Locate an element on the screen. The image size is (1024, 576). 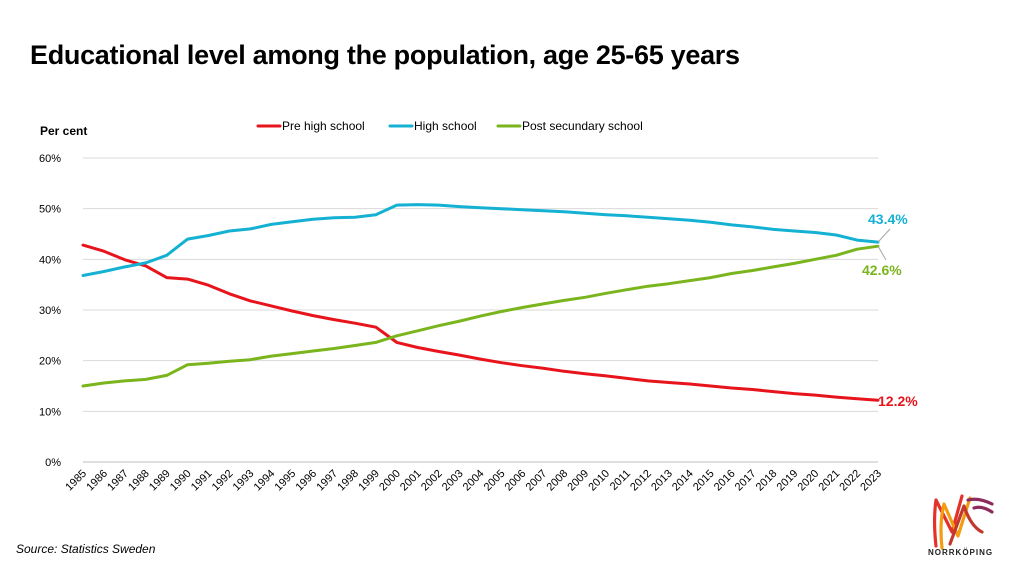
x-tick-label: 2003 is located at coordinates (453, 481).